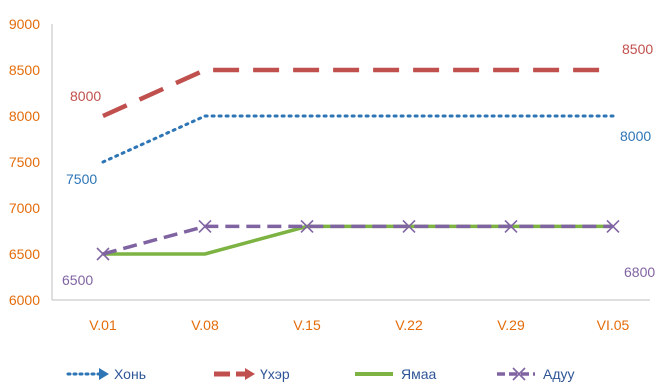 The width and height of the screenshot is (656, 385). What do you see at coordinates (639, 272) in the screenshot?
I see `data-label: 6800` at bounding box center [639, 272].